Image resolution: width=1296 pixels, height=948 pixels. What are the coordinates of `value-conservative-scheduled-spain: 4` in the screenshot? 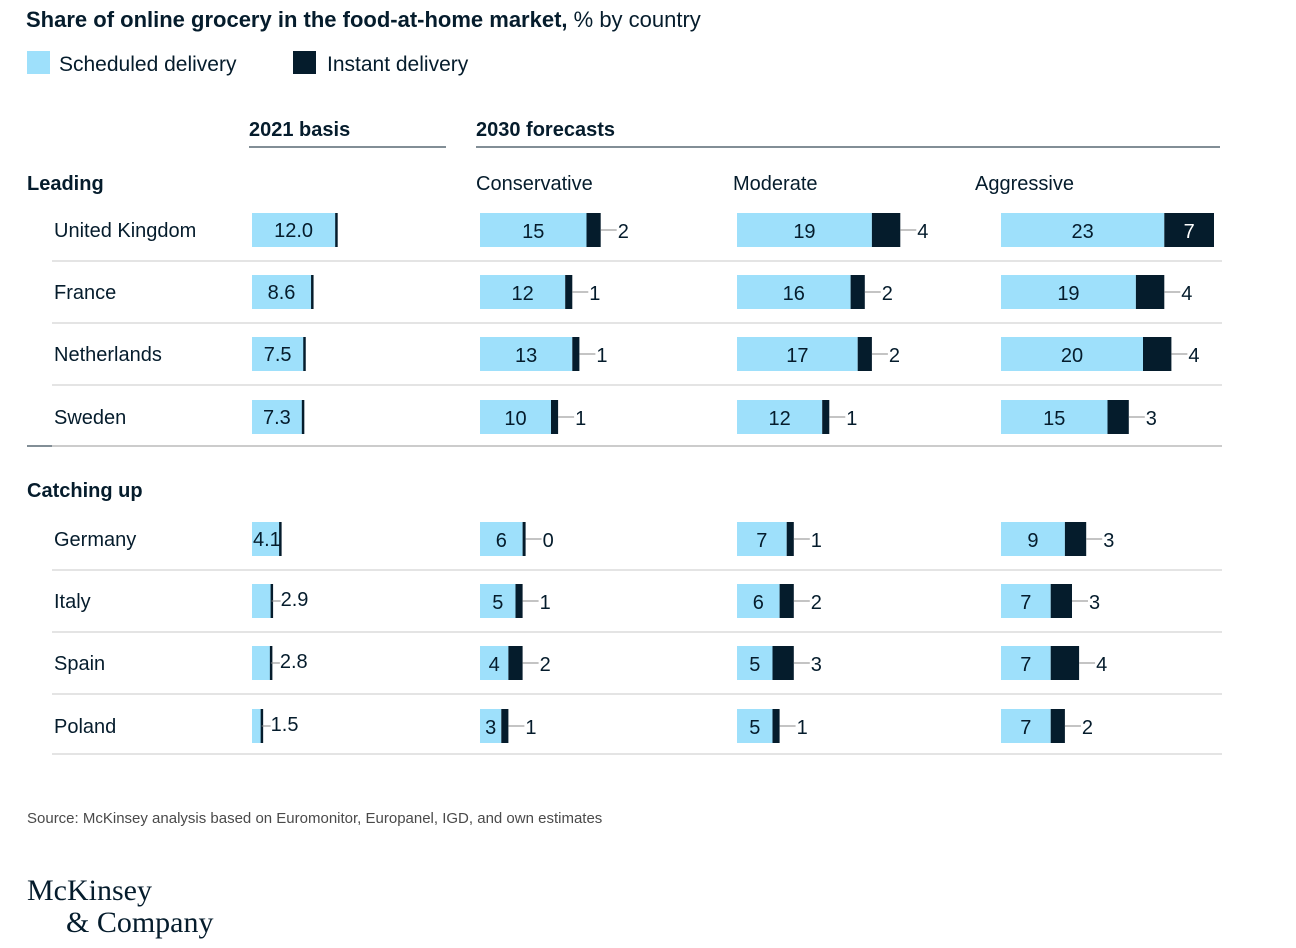 It's located at (494, 665).